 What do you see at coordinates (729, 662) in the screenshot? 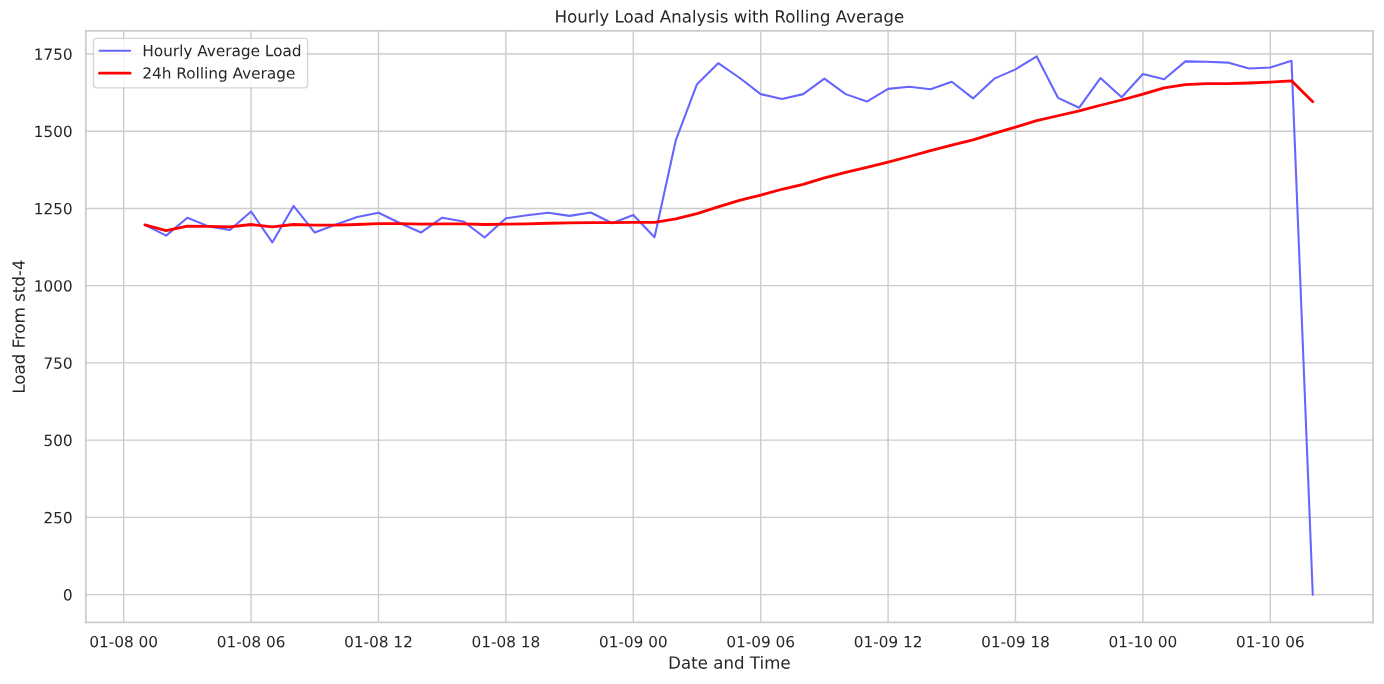
I see `x-axis-title: Date and Time` at bounding box center [729, 662].